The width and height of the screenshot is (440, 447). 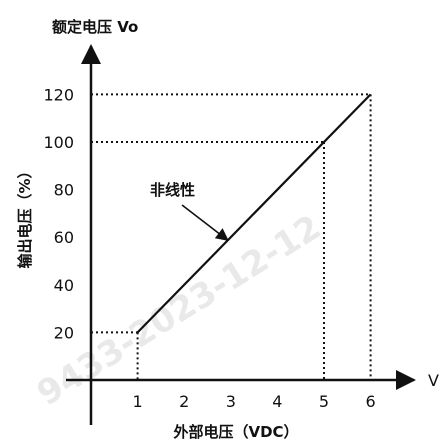 What do you see at coordinates (25, 215) in the screenshot?
I see `y-axis-side-label: 输出电压（%）` at bounding box center [25, 215].